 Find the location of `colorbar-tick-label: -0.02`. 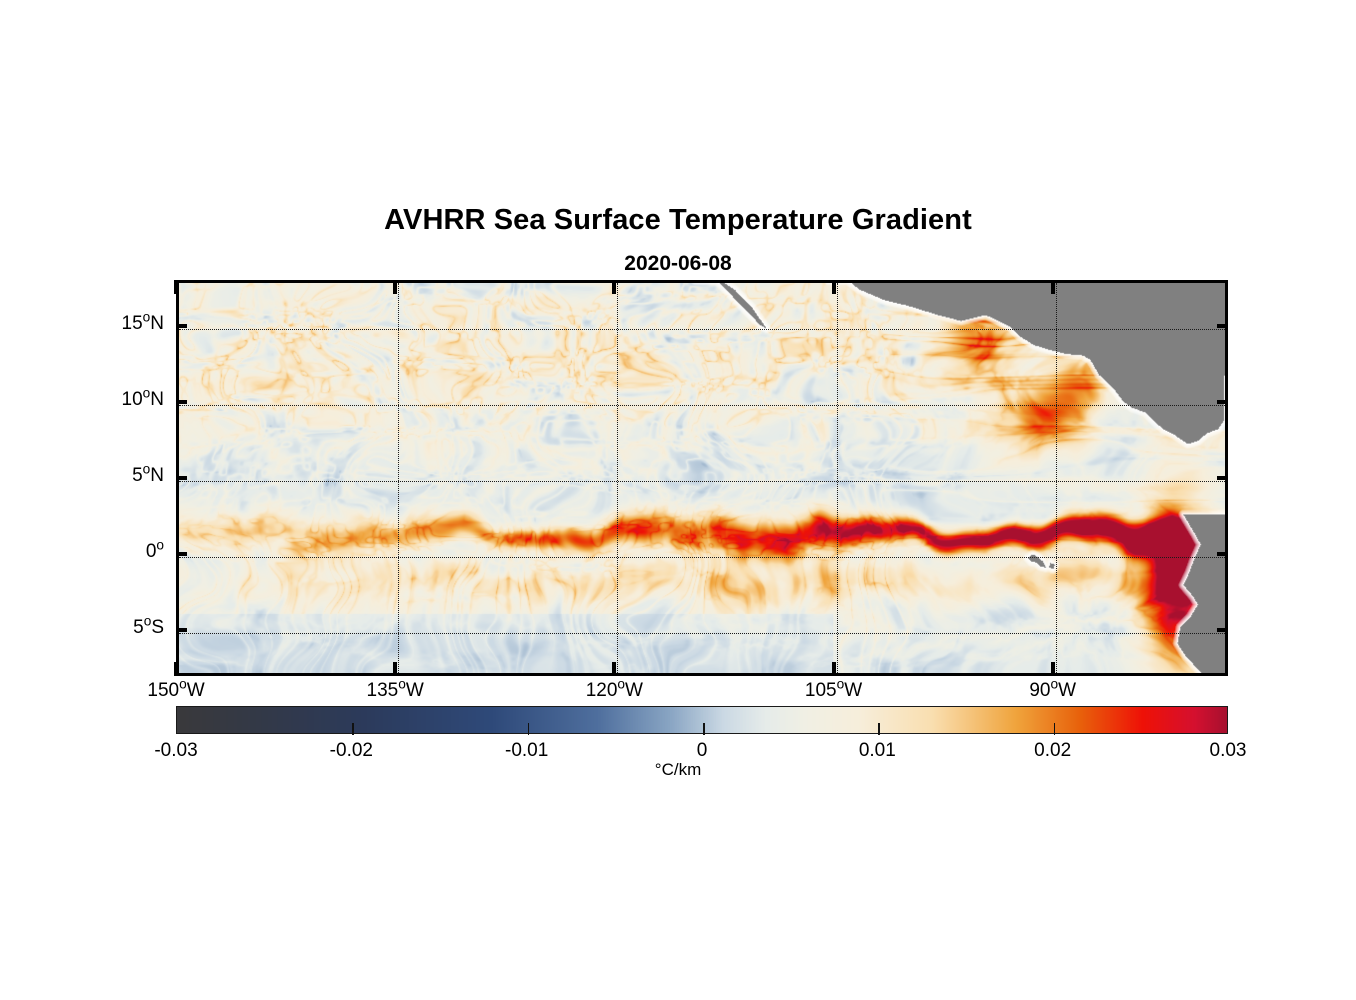

colorbar-tick-label: -0.02 is located at coordinates (351, 750).